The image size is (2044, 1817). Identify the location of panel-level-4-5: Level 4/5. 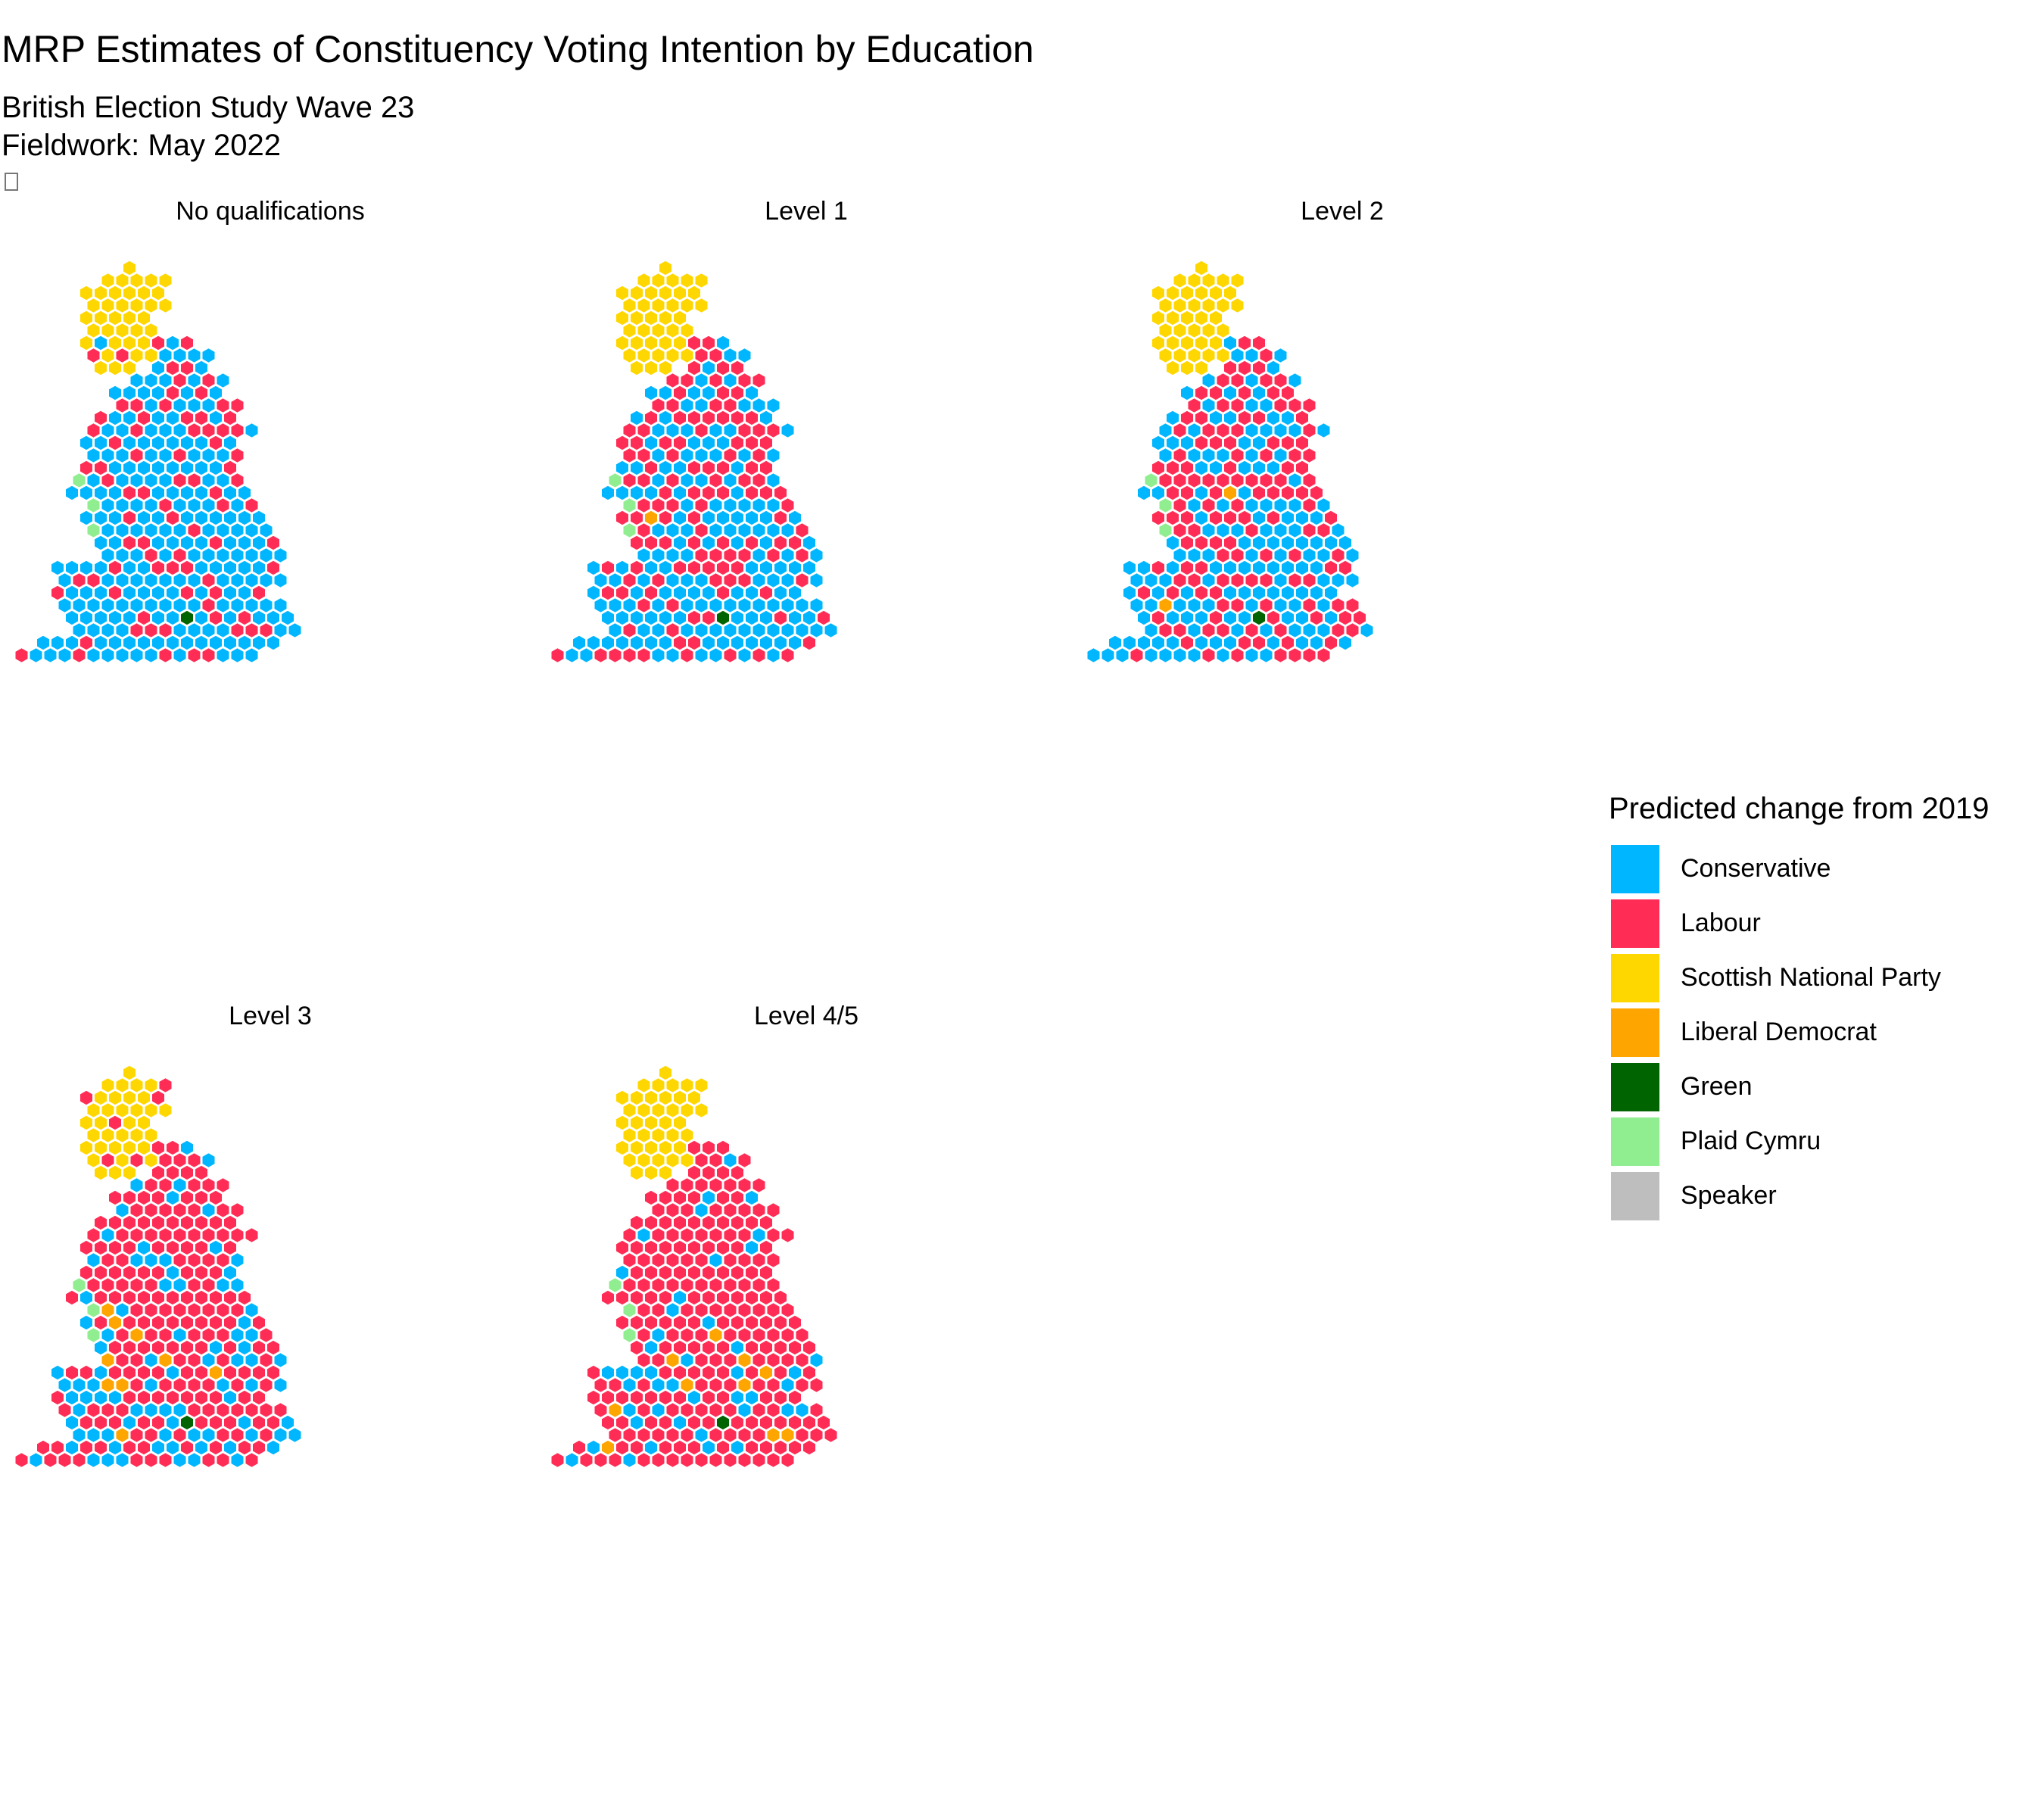
(807, 1381).